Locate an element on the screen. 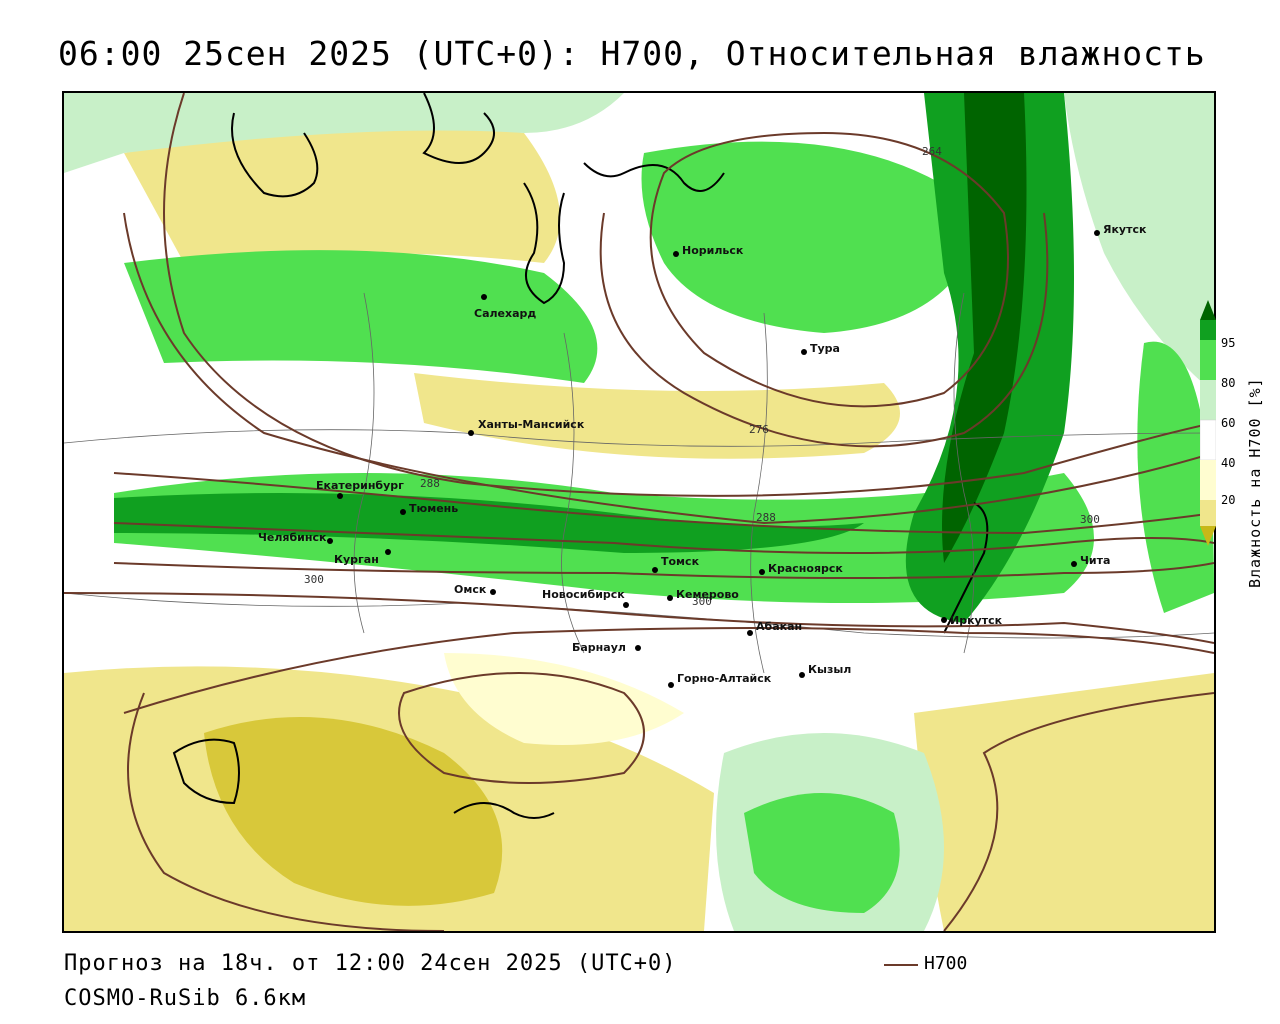  city-marker: Чита is located at coordinates (1090, 560).